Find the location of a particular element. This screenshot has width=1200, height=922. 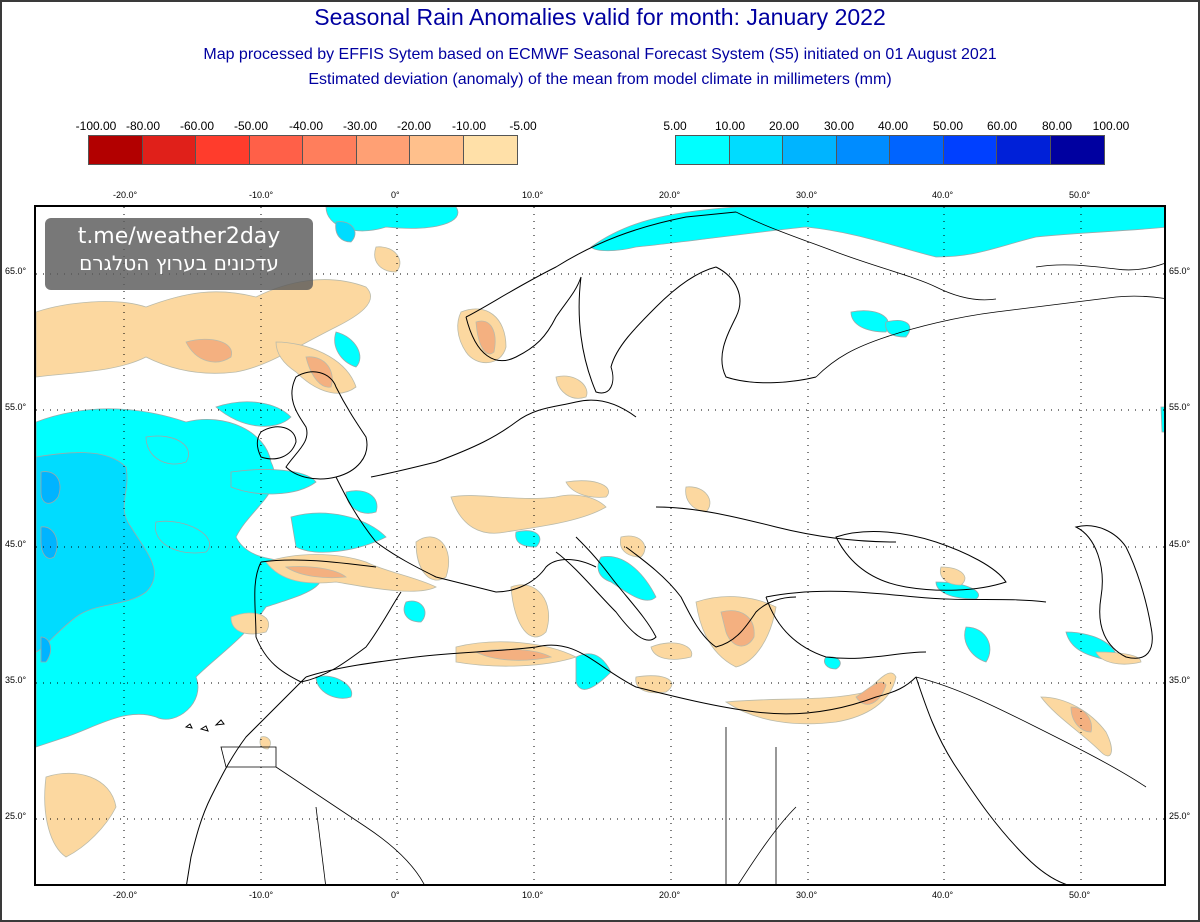

telegram-watermark: t.me/weather2day עדכונים בערוץ הטלגרם is located at coordinates (179, 254).